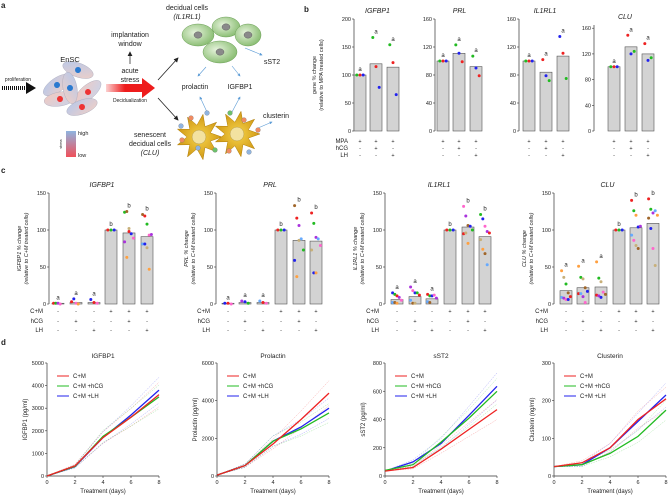 The height and width of the screenshot is (501, 669). What do you see at coordinates (346, 48) in the screenshot?
I see `y-tick-label: 150` at bounding box center [346, 48].